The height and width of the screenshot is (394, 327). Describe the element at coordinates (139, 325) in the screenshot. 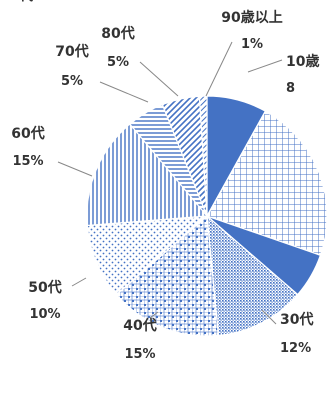

I see `slice-label-5: 40代` at that location.